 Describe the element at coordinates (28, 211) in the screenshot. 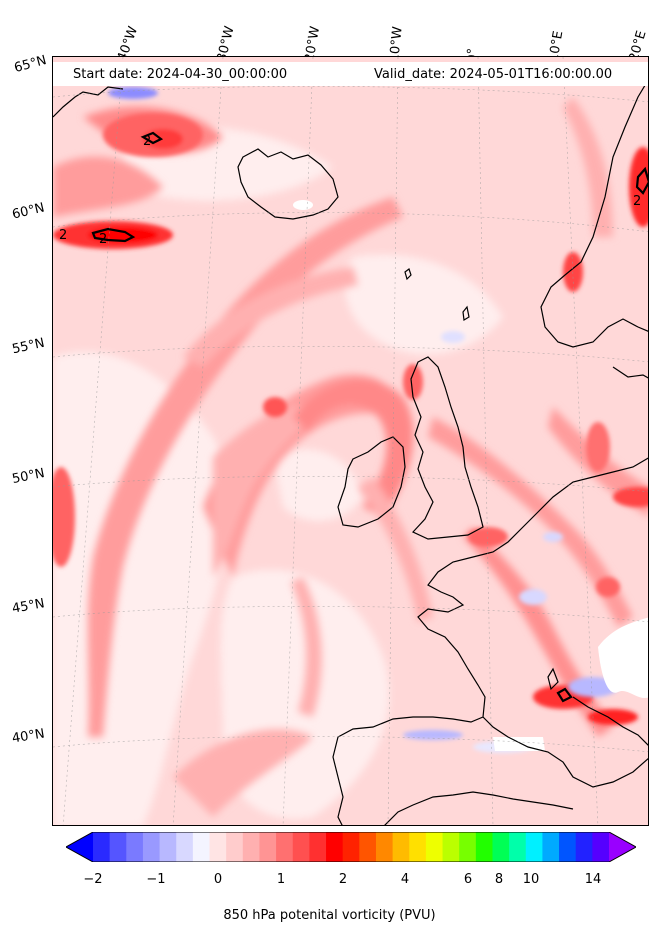

I see `lat-label-60n: 60°N` at that location.